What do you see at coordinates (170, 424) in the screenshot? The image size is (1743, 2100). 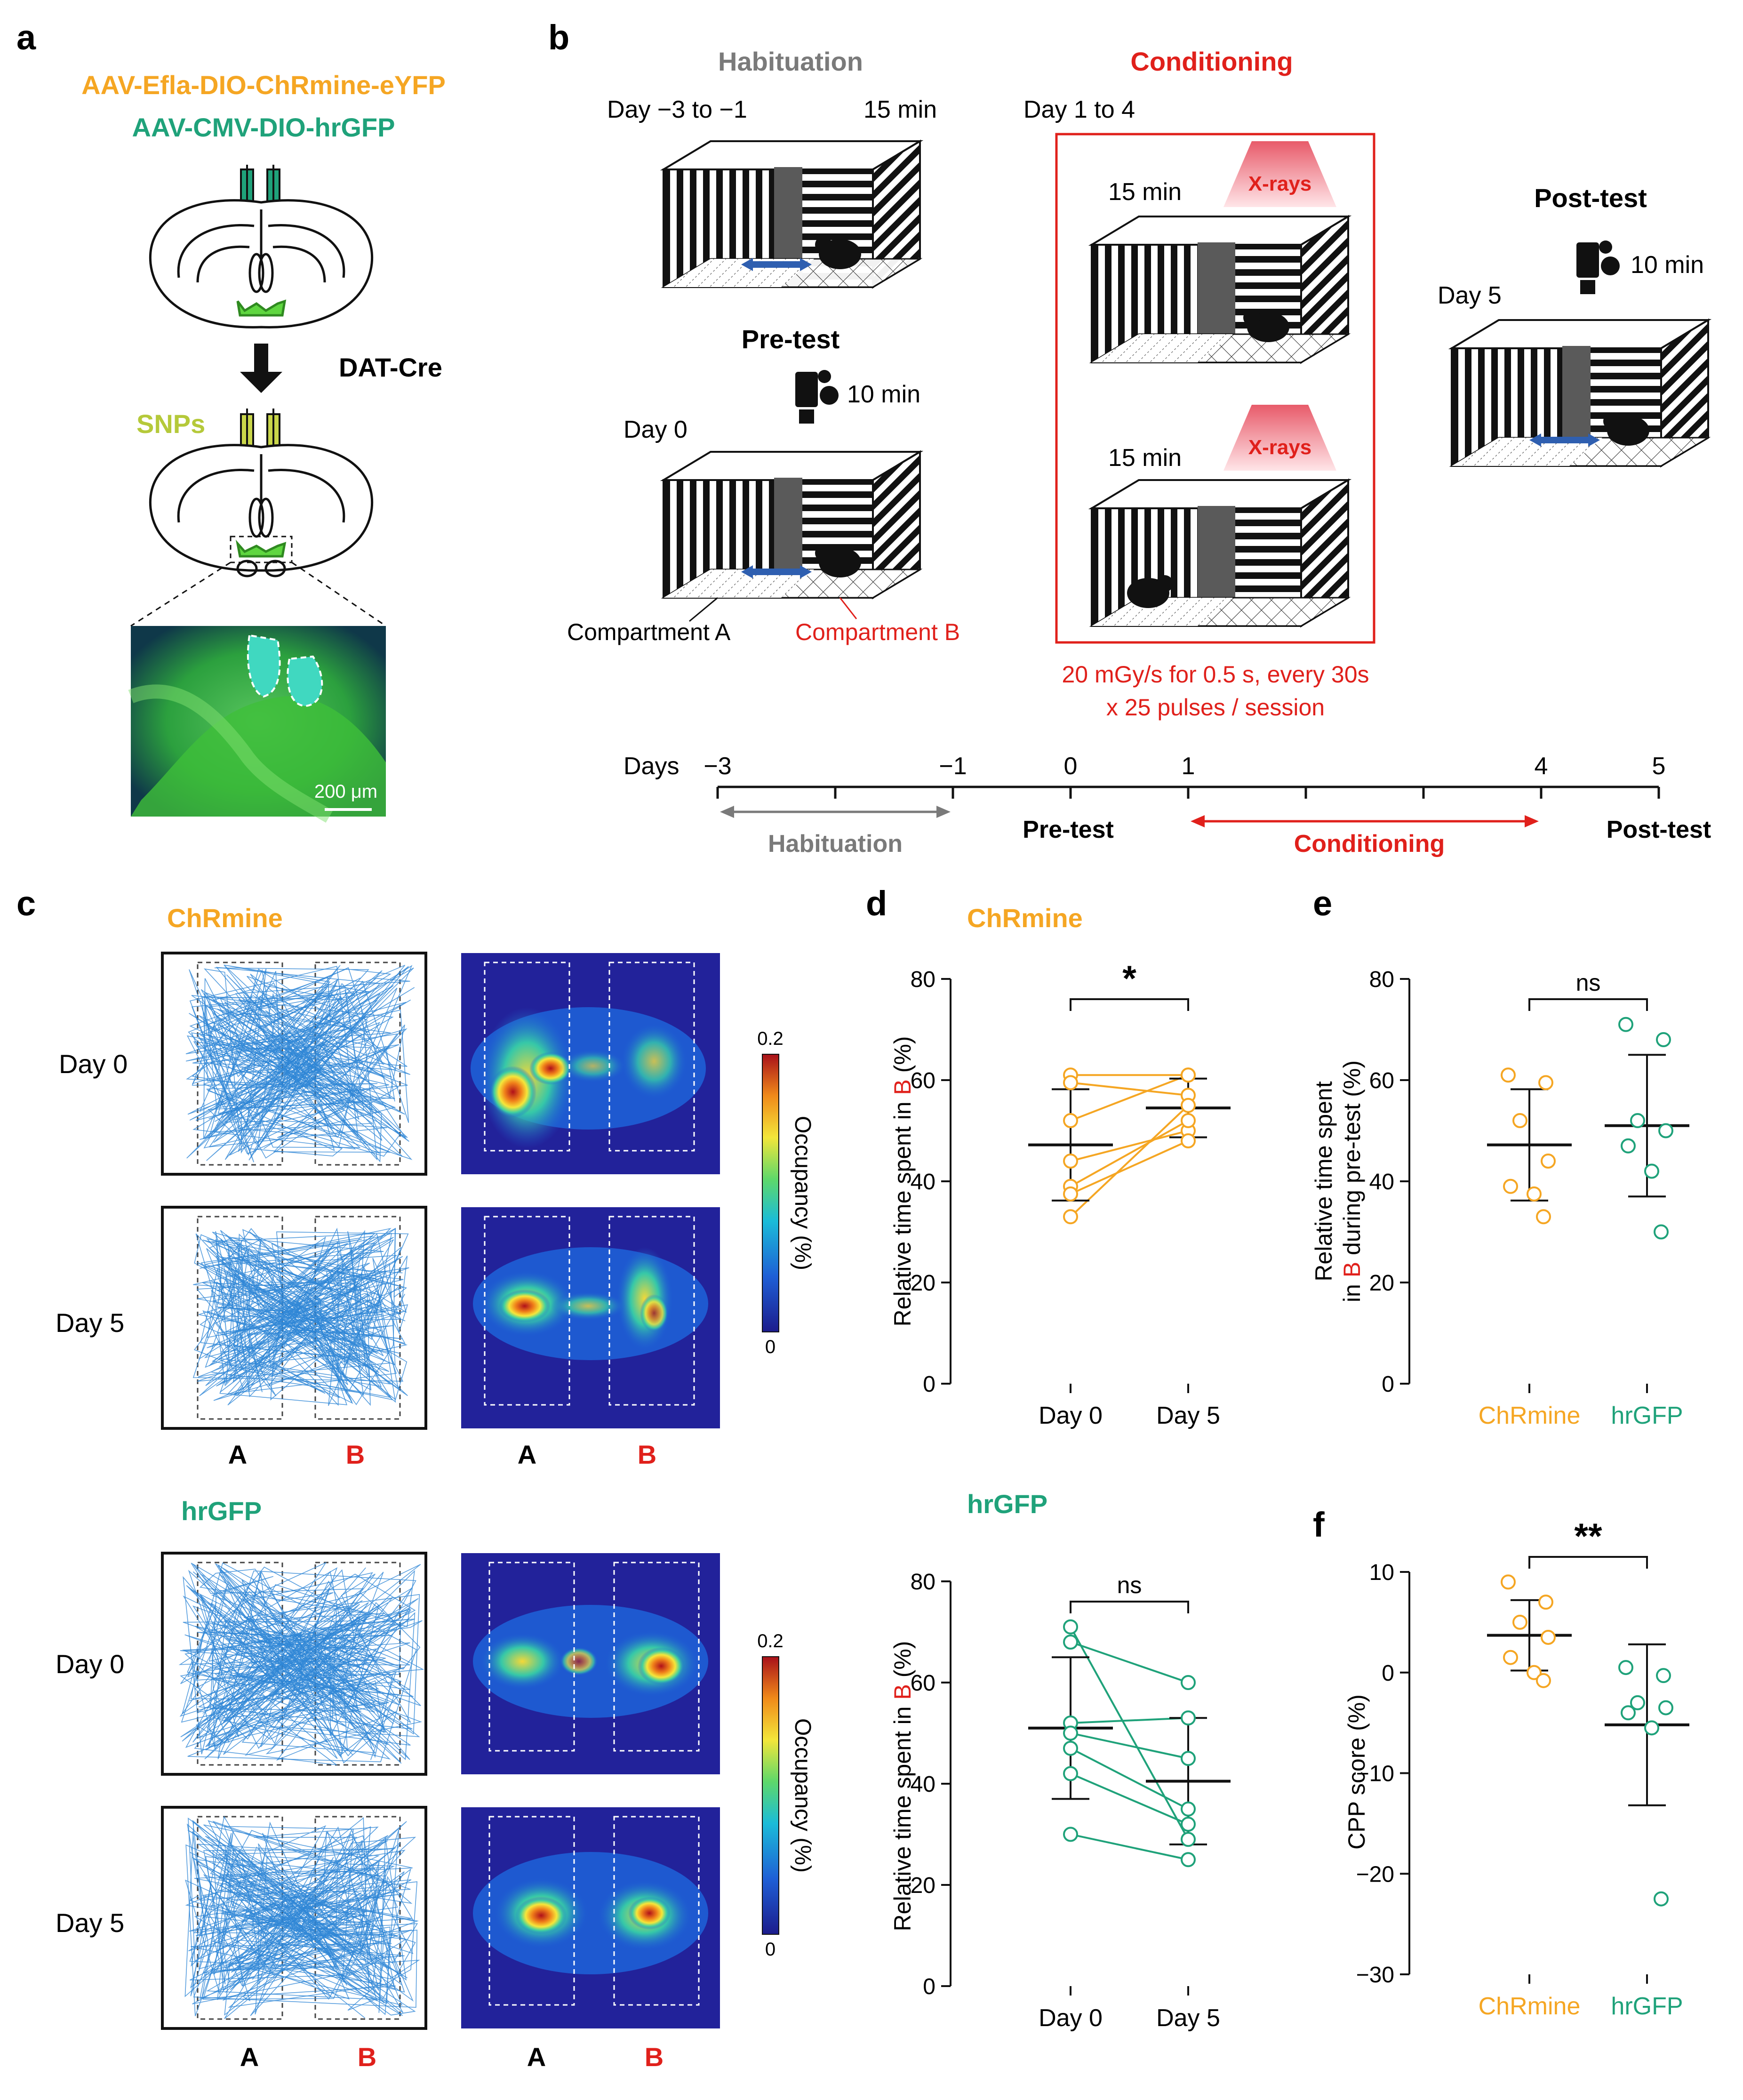 I see `snps-label: SNPs` at bounding box center [170, 424].